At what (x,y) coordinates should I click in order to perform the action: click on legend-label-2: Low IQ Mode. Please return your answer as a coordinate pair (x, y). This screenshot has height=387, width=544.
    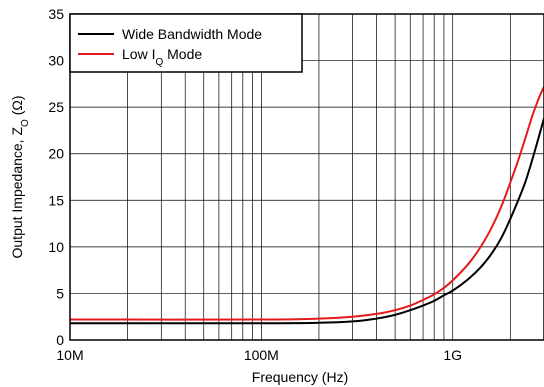
    Looking at the image, I should click on (162, 57).